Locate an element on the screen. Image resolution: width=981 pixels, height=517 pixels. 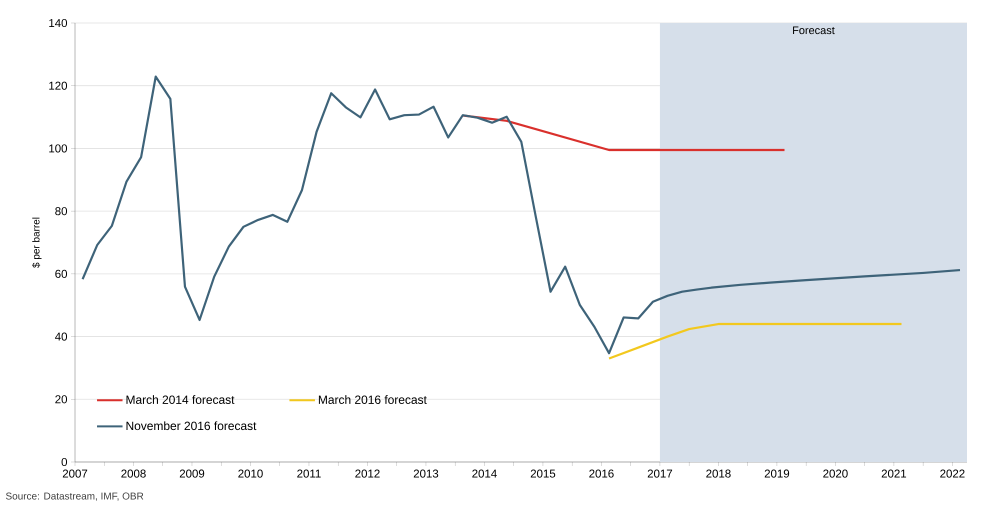
y-tick-label: 120 is located at coordinates (58, 86).